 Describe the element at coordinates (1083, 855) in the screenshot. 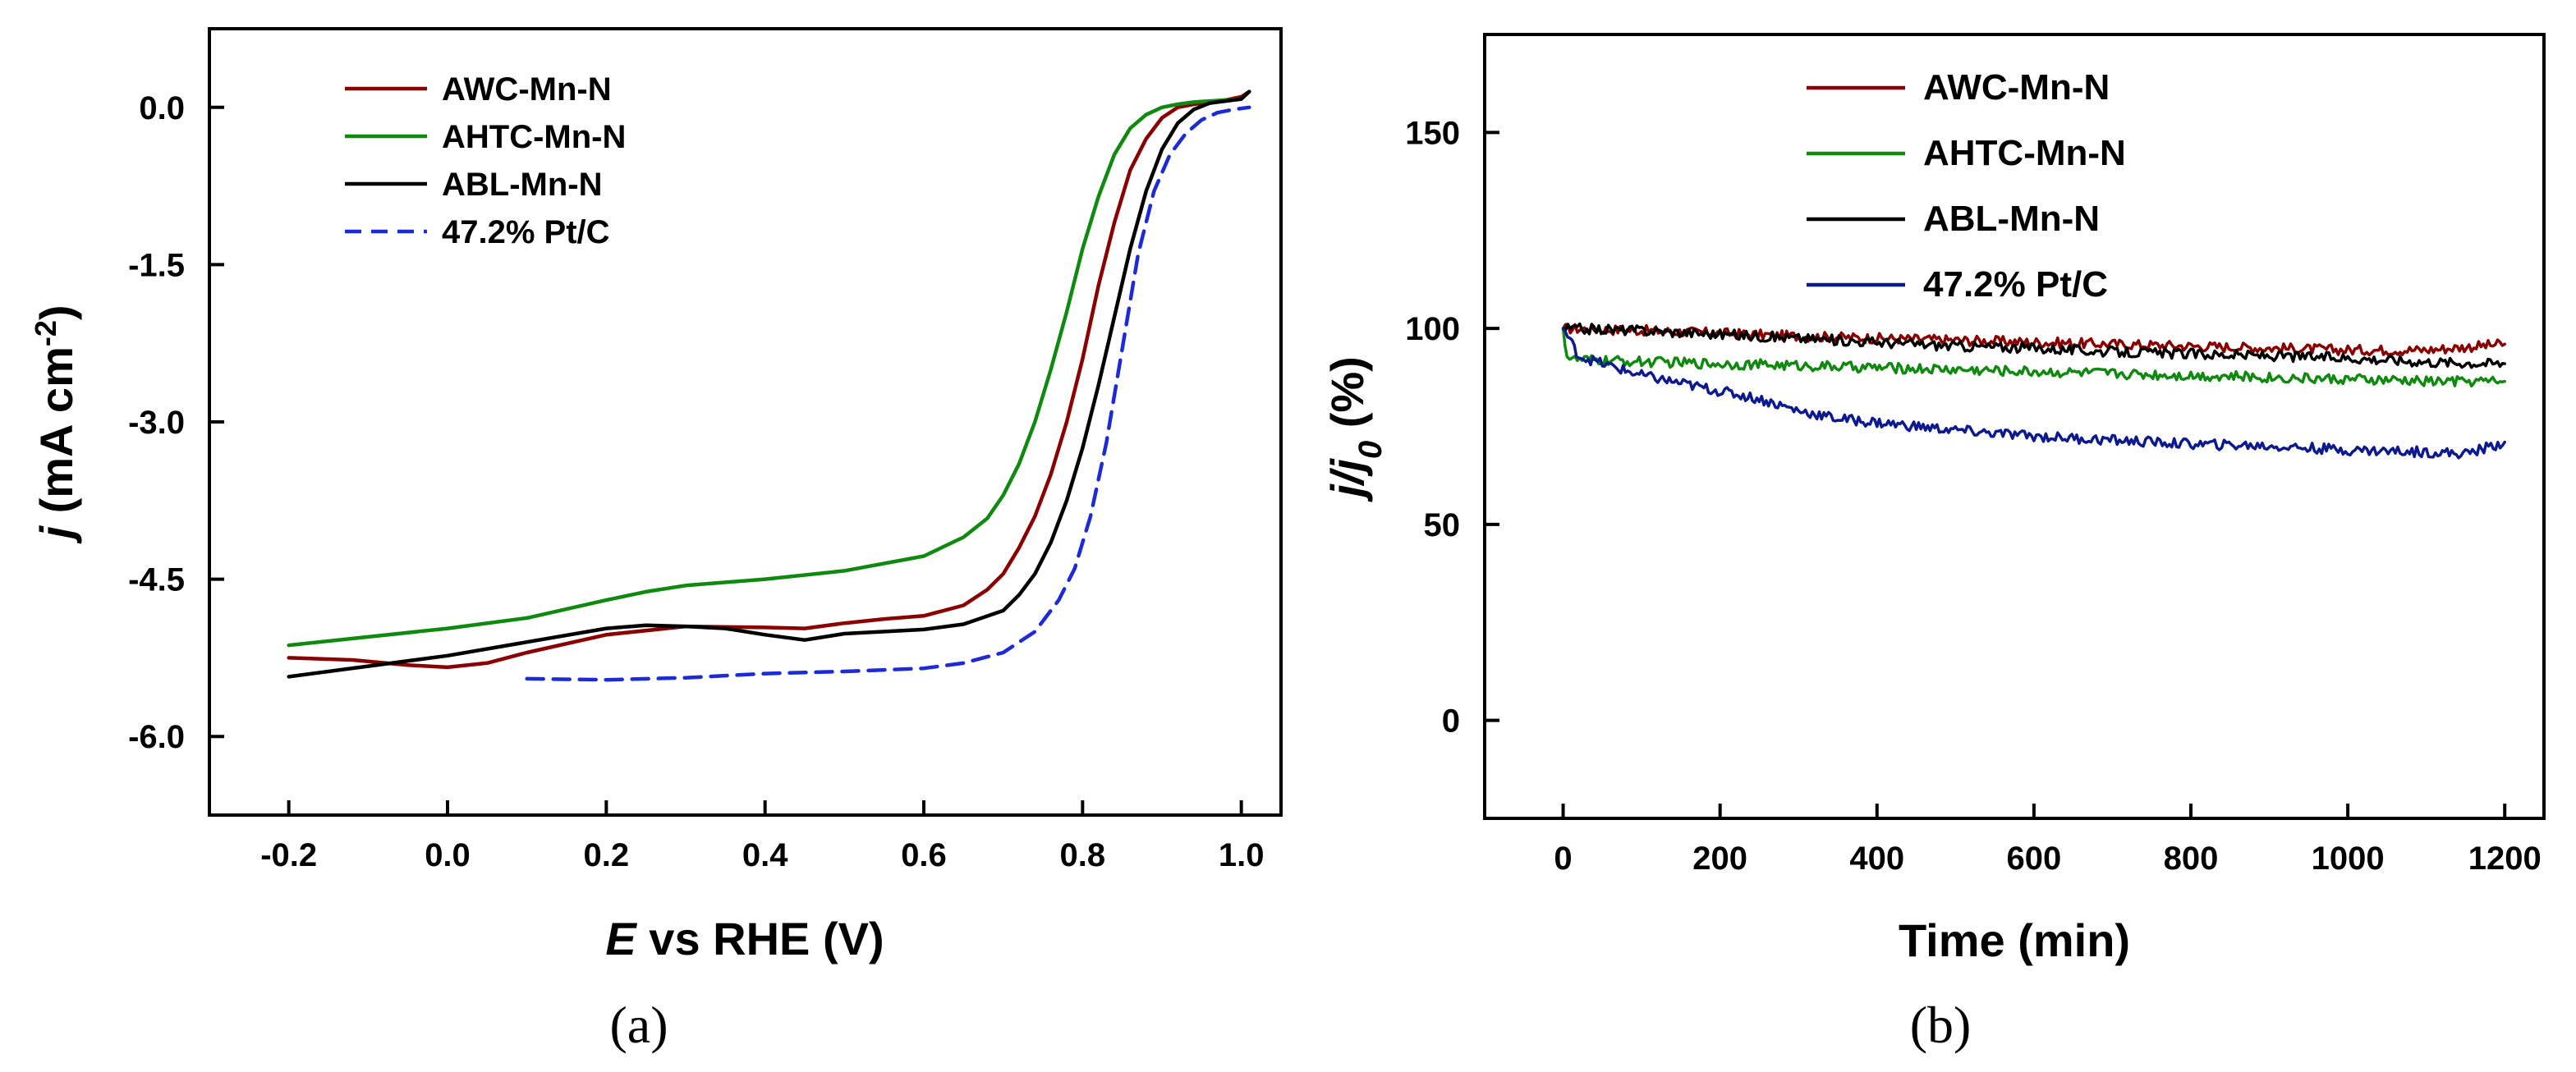

I see `x-tick-label-a-5: 0.8` at that location.